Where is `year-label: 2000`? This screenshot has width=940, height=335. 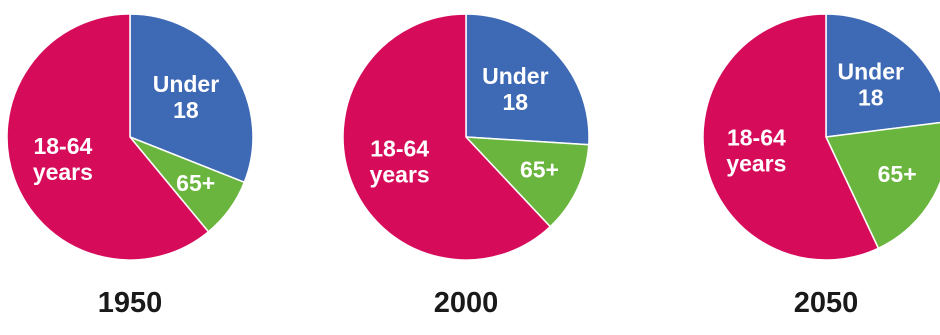 year-label: 2000 is located at coordinates (466, 303).